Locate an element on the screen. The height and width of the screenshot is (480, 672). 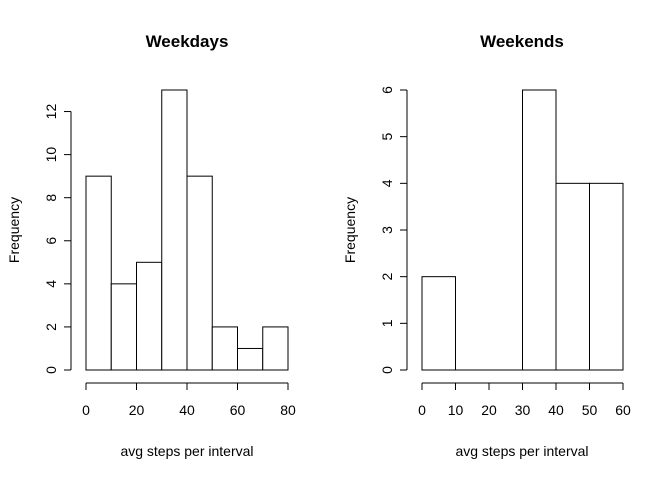
weekends-y-axis-label: Frequency is located at coordinates (350, 230).